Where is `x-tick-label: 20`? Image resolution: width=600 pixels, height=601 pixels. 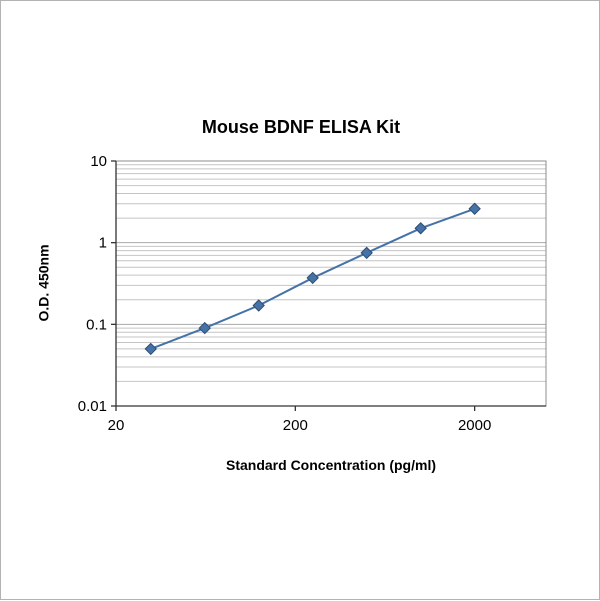 x-tick-label: 20 is located at coordinates (116, 425).